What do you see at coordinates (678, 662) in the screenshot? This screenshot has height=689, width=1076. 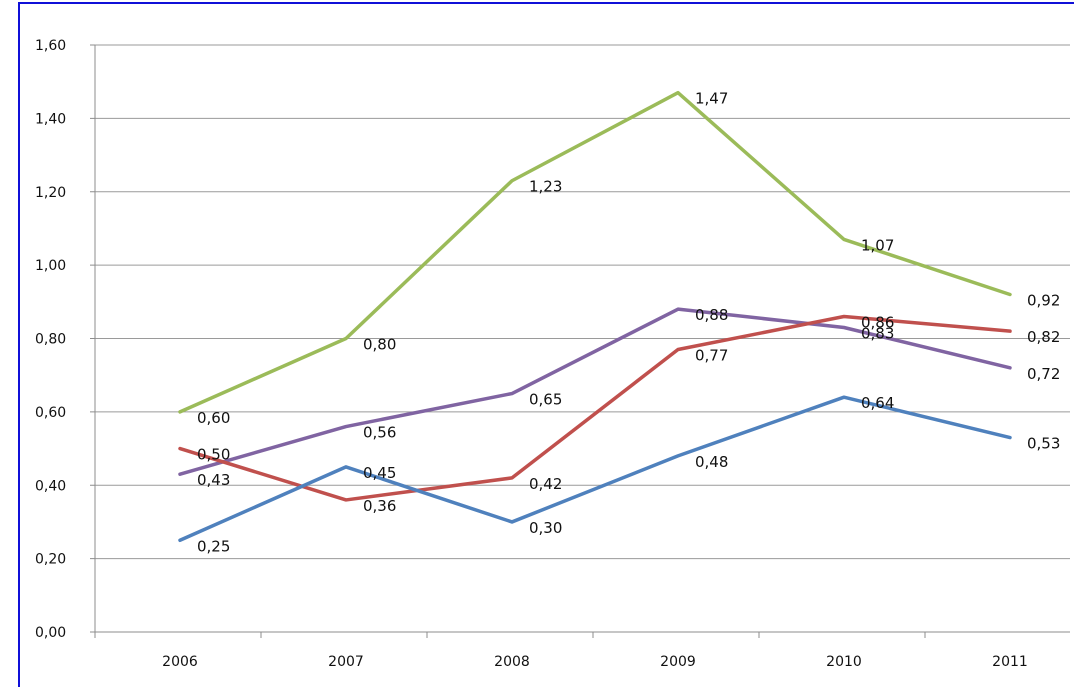 I see `x-tick-label: 2009` at bounding box center [678, 662].